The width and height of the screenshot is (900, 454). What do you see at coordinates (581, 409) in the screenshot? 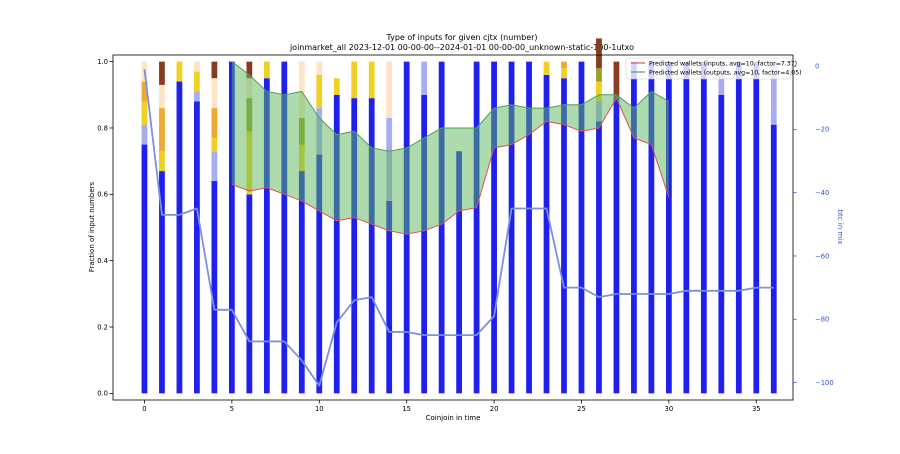
I see `x-tick-label: 25` at bounding box center [581, 409].